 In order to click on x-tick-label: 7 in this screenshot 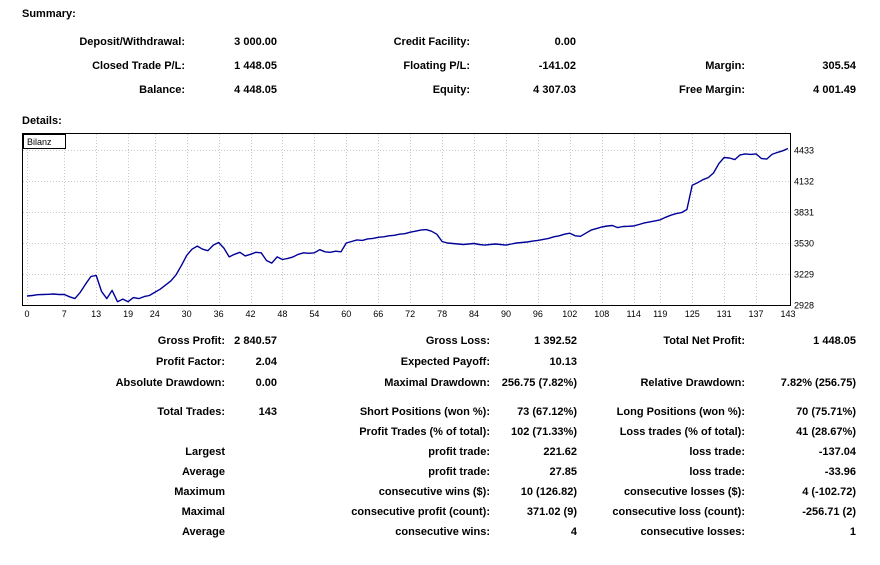, I will do `click(64, 314)`.